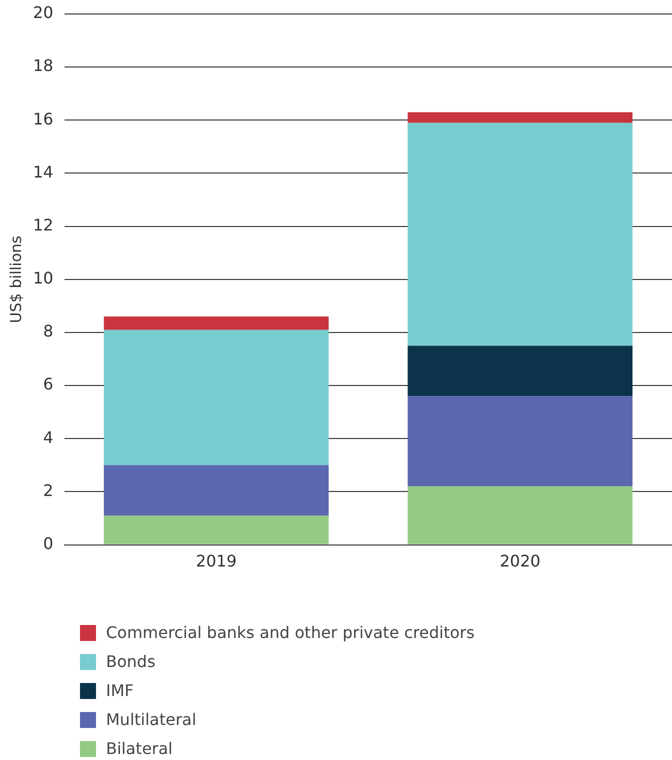 Image resolution: width=672 pixels, height=760 pixels. What do you see at coordinates (48, 543) in the screenshot?
I see `y-tick-label: 0` at bounding box center [48, 543].